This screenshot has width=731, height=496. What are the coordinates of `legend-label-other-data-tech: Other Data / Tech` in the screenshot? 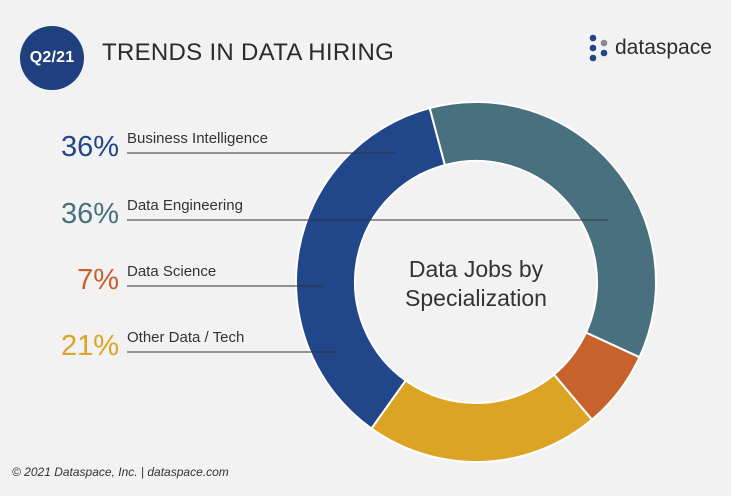 It's located at (185, 337).